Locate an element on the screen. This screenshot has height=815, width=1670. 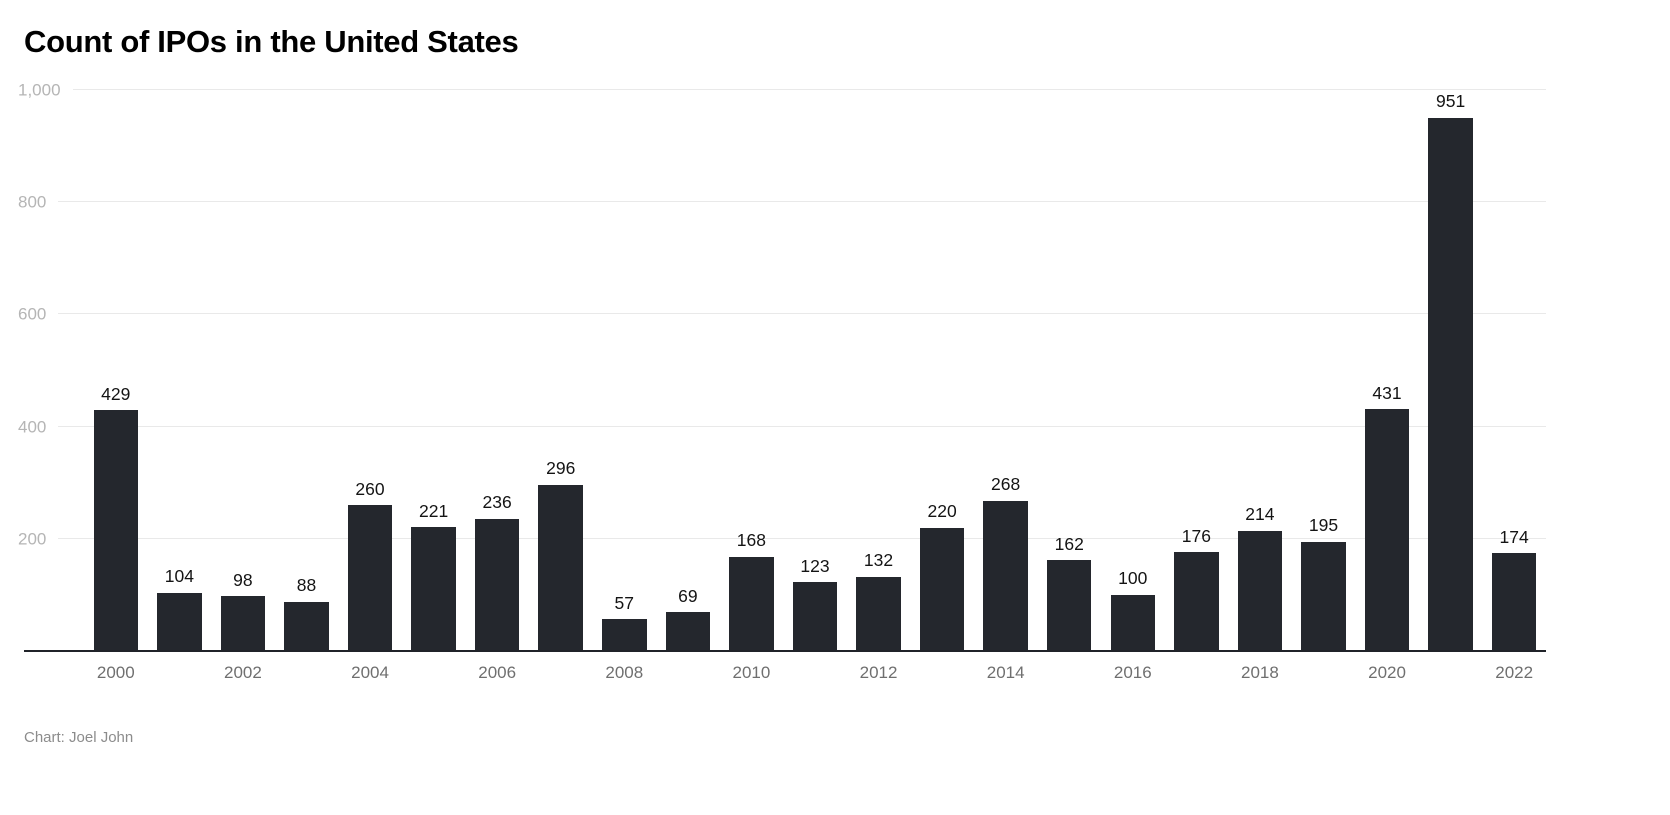
x-axis-tick-label: 2000 is located at coordinates (115, 672).